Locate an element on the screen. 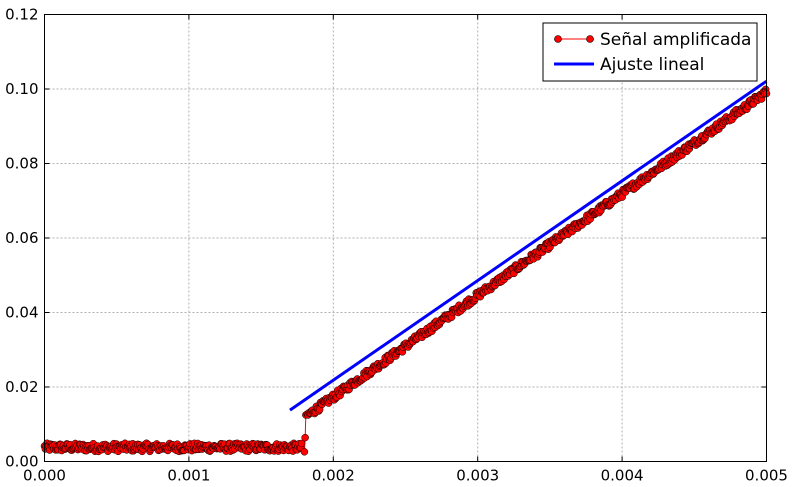  x-tick-label: 0.002 is located at coordinates (333, 476).